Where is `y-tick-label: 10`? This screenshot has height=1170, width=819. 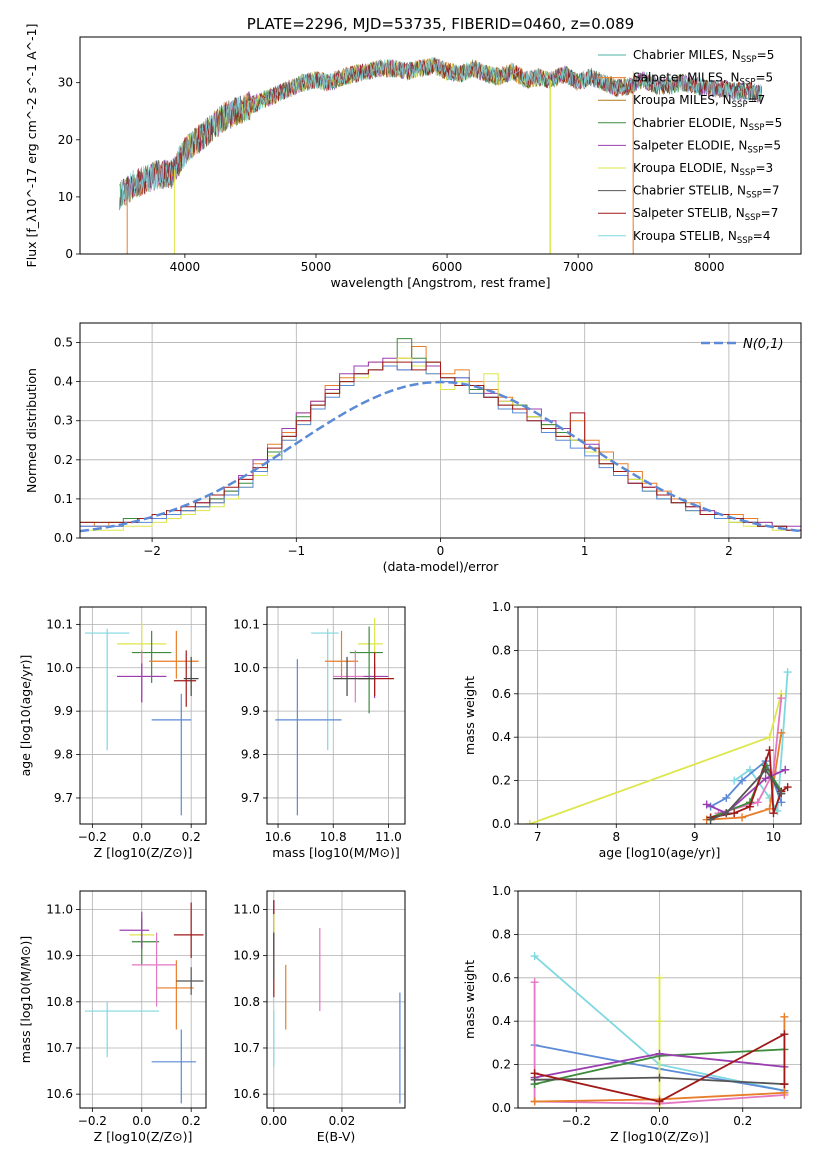
y-tick-label: 10 is located at coordinates (65, 197).